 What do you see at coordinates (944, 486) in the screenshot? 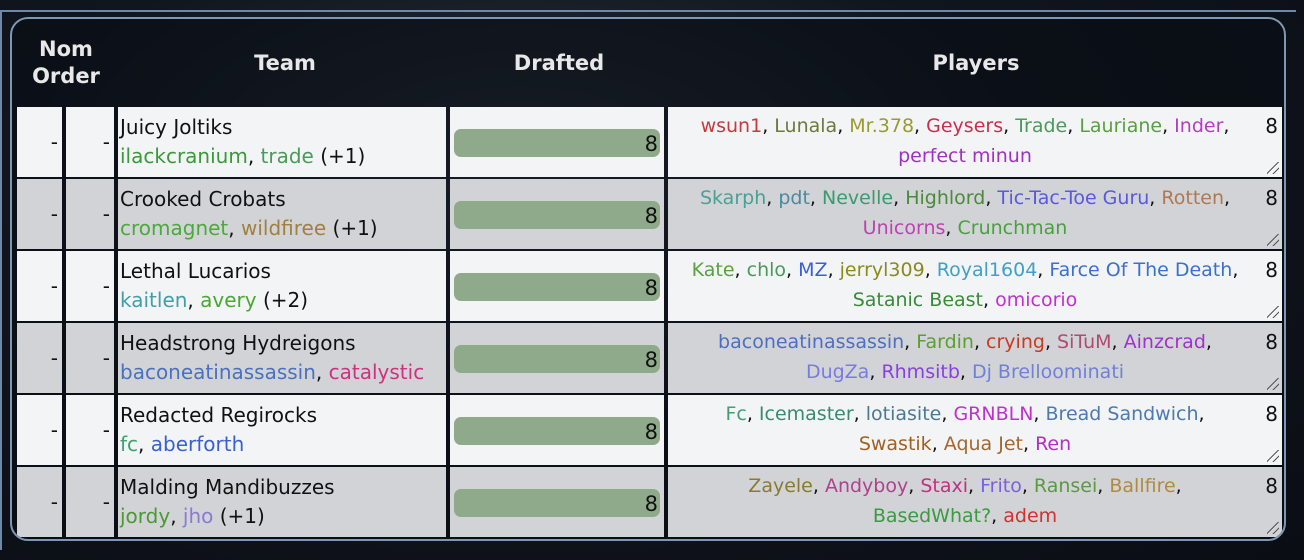
I see `player-name: Staxi` at bounding box center [944, 486].